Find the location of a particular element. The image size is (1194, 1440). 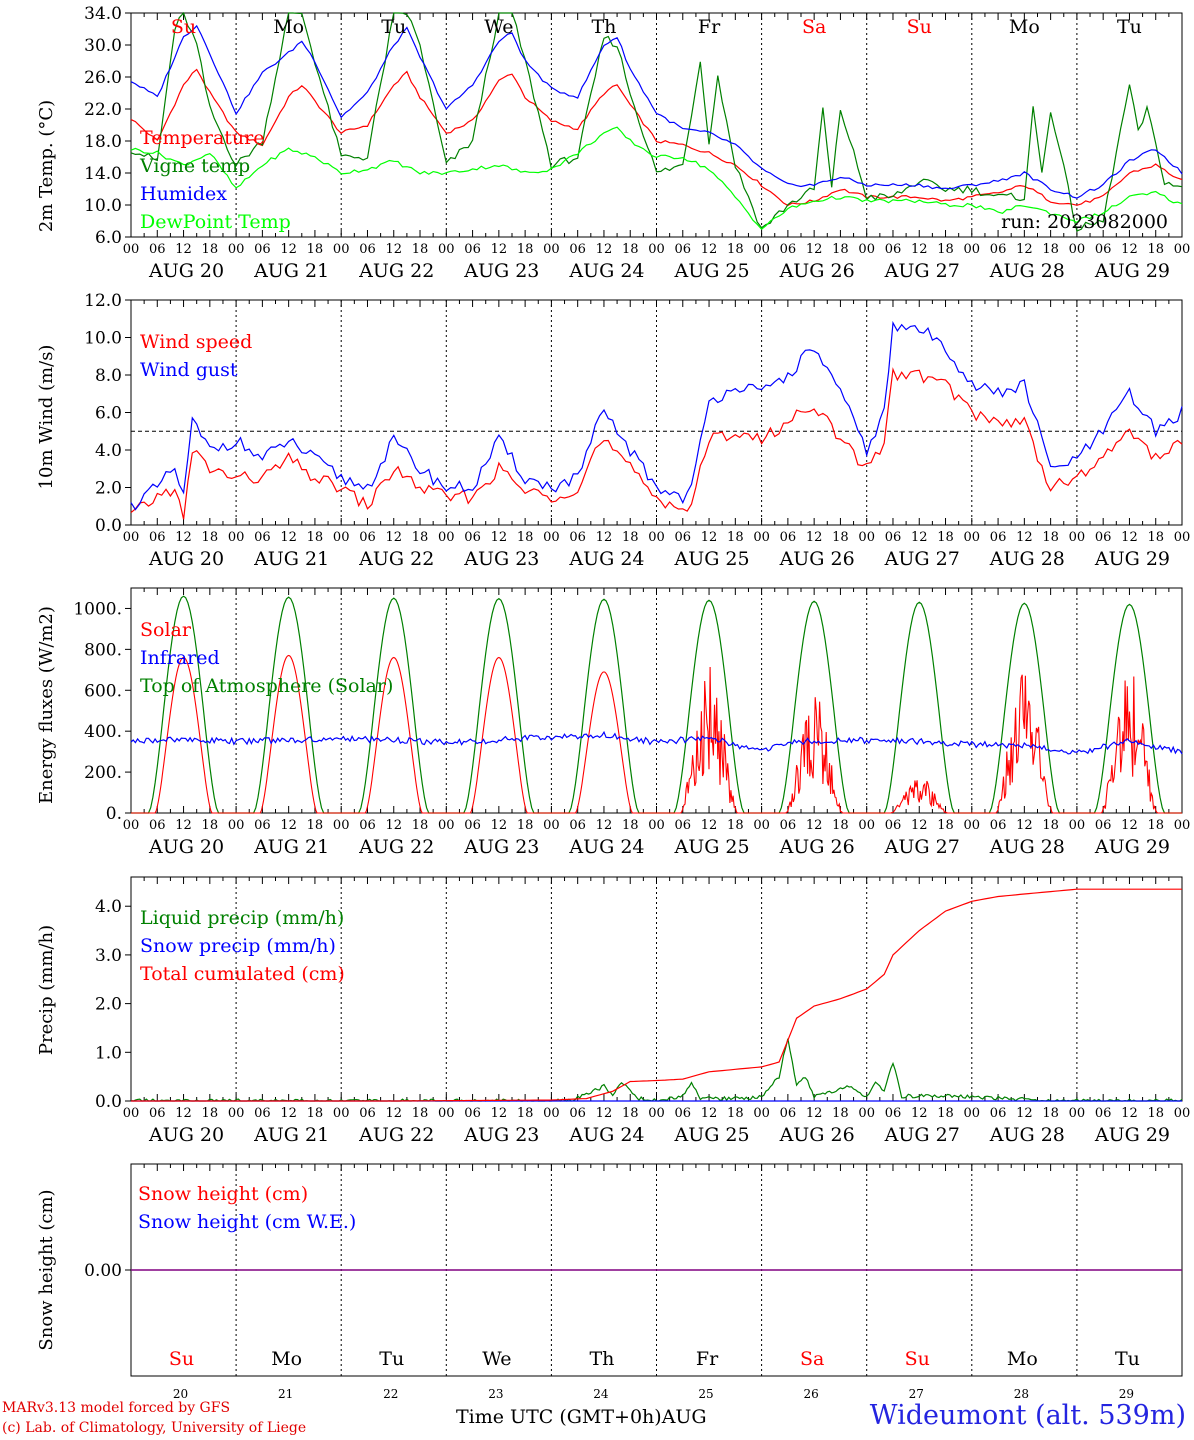

series-line-dewpoint-temp is located at coordinates (656, 178).